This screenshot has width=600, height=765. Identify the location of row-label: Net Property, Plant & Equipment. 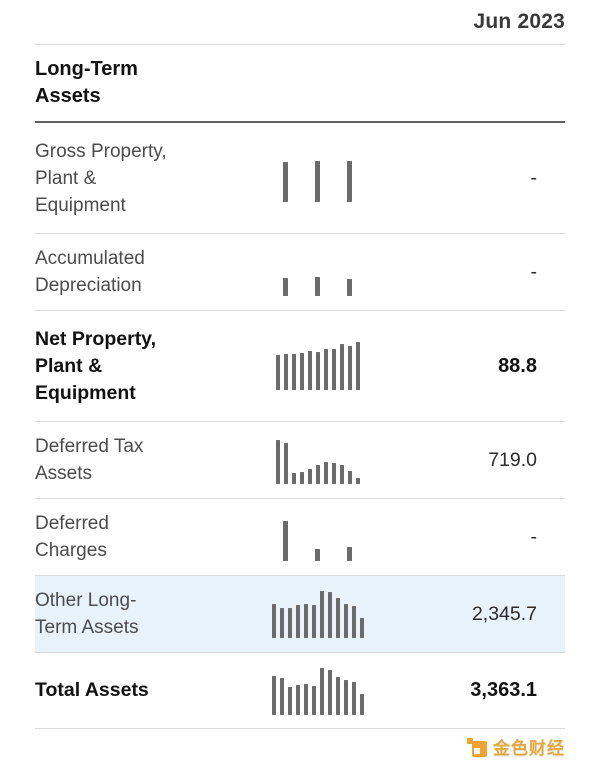
(127, 366).